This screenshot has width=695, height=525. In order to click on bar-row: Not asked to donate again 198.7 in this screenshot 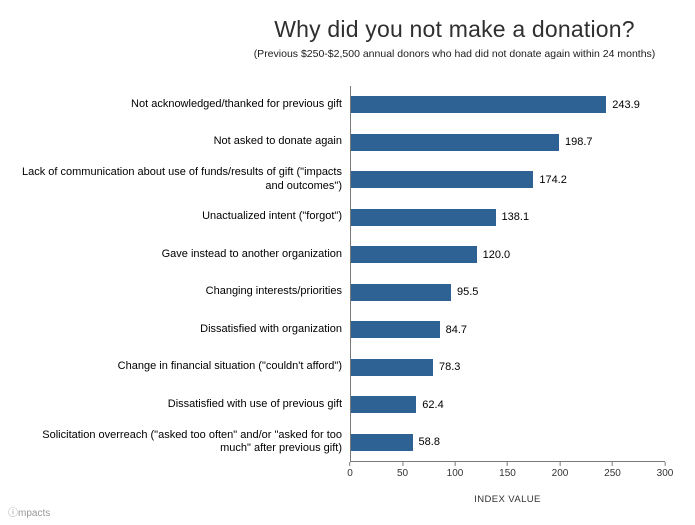, I will do `click(338, 142)`.